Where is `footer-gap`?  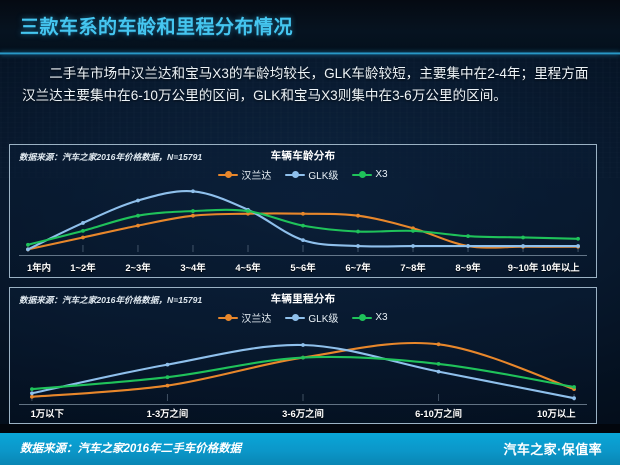
footer-gap is located at coordinates (310, 428).